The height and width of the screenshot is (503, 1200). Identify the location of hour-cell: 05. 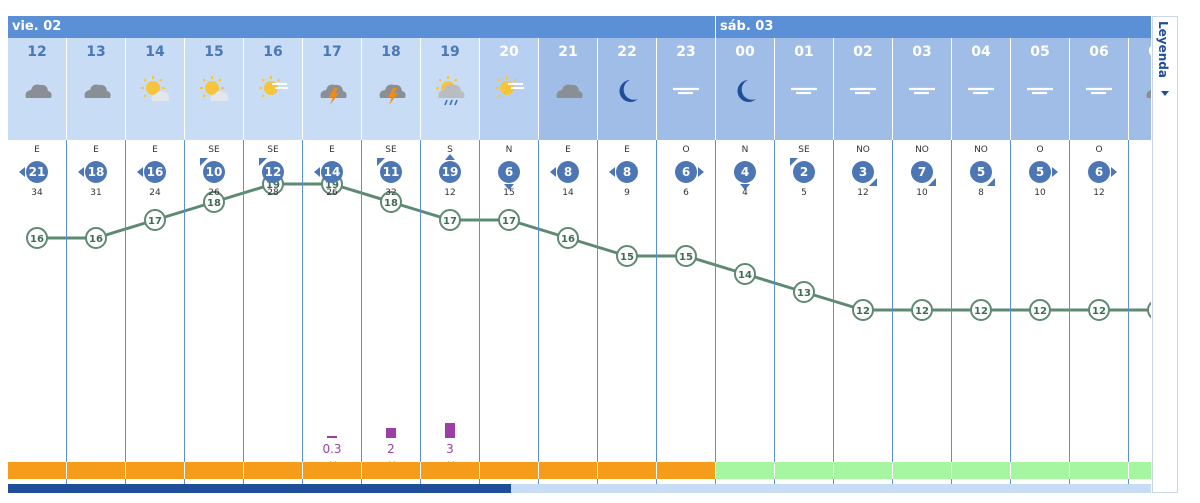
(1040, 89).